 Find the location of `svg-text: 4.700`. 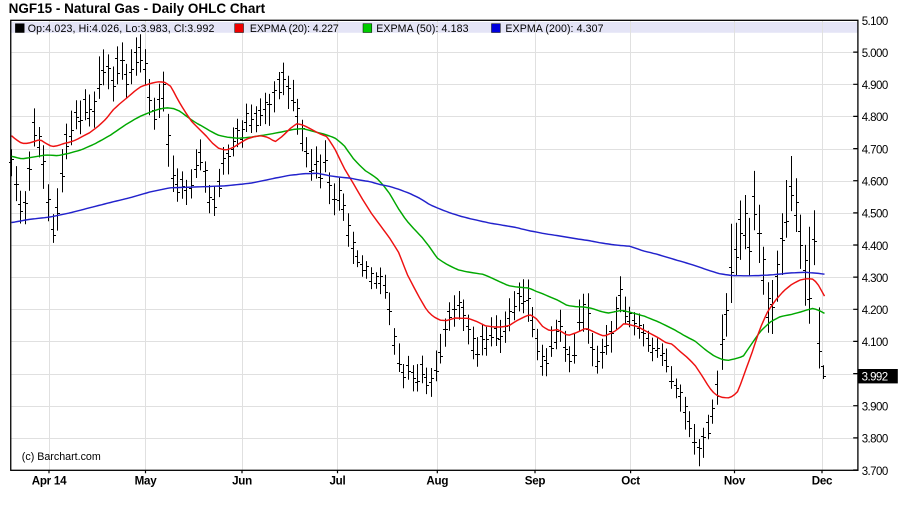

svg-text: 4.700 is located at coordinates (875, 150).